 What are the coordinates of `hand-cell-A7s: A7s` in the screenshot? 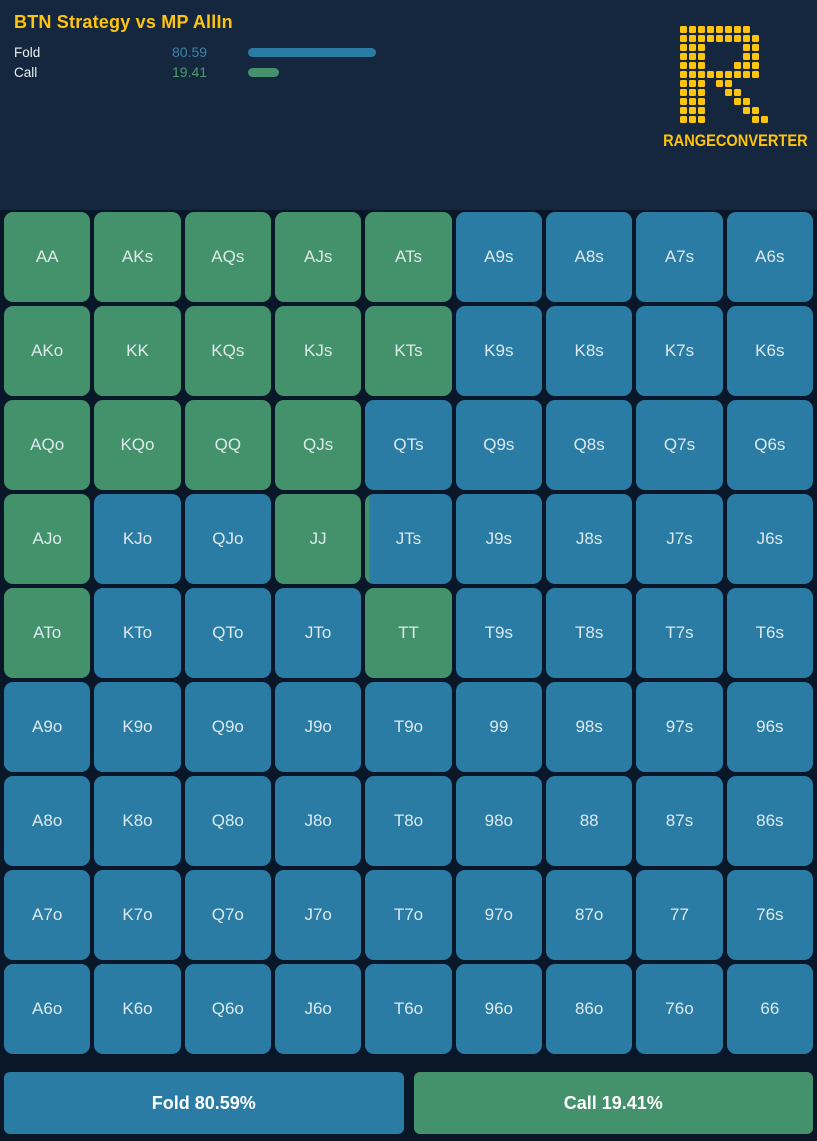 It's located at (679, 257).